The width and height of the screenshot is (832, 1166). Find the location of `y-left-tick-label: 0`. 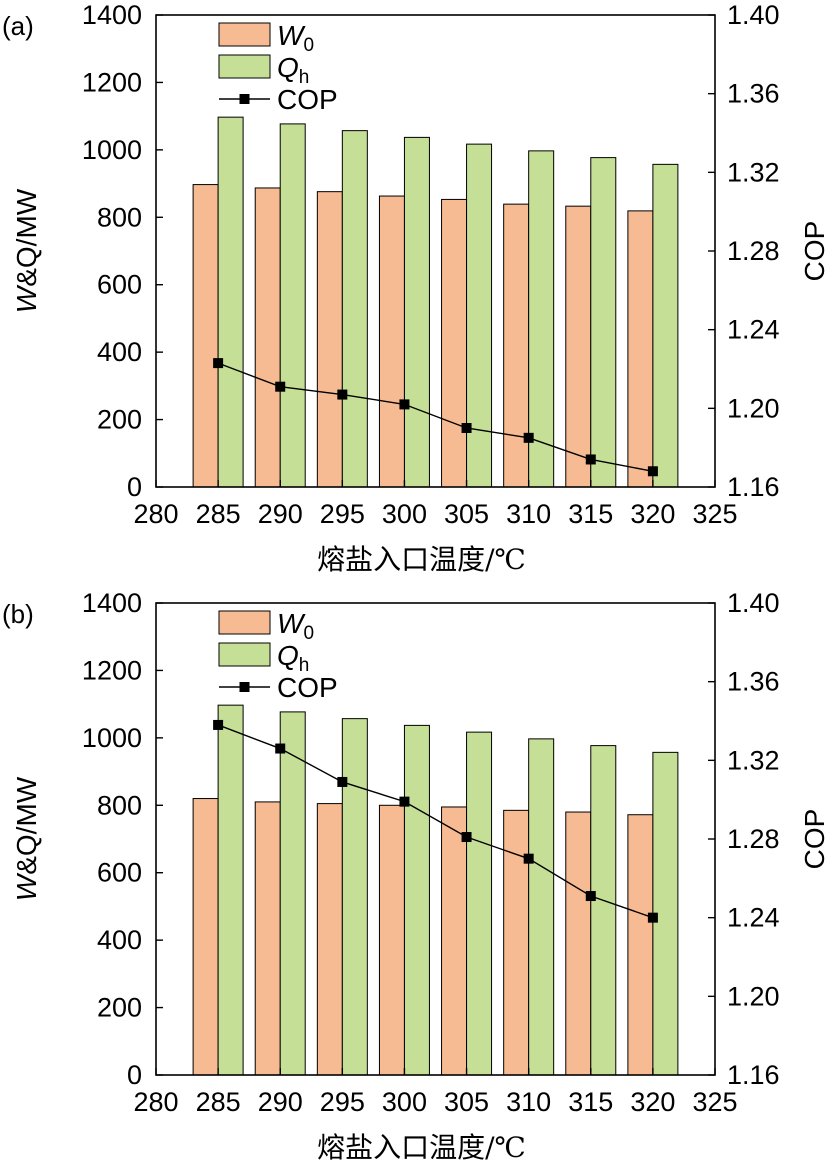

y-left-tick-label: 0 is located at coordinates (134, 487).